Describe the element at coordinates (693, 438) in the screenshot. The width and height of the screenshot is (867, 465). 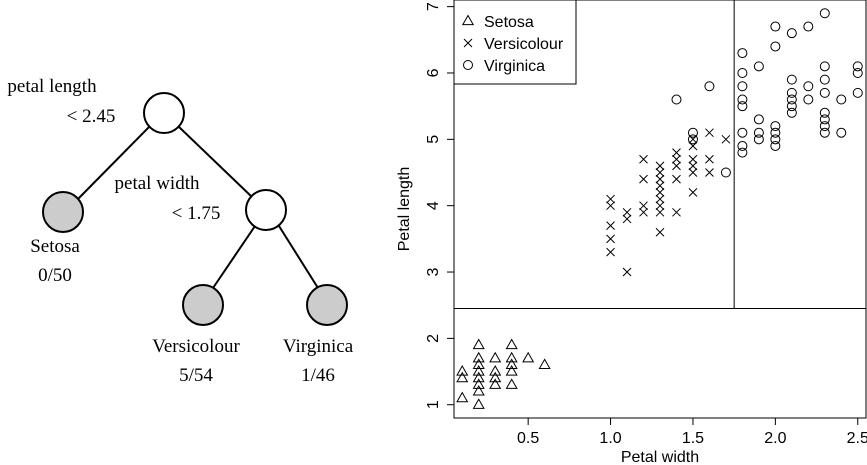
I see `x-tick-label: 1.5` at that location.